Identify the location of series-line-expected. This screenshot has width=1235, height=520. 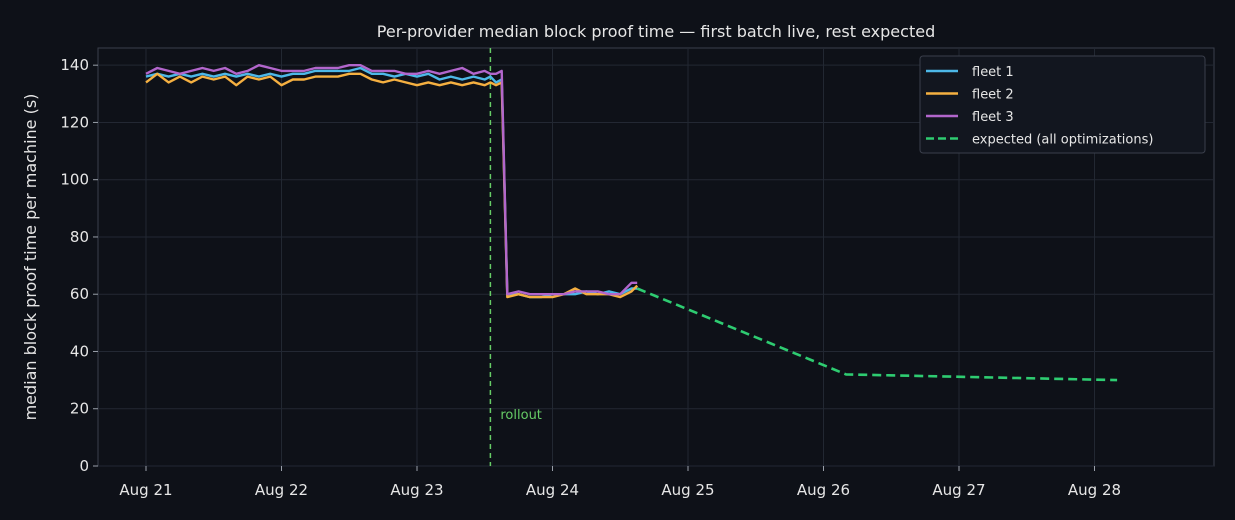
(877, 334).